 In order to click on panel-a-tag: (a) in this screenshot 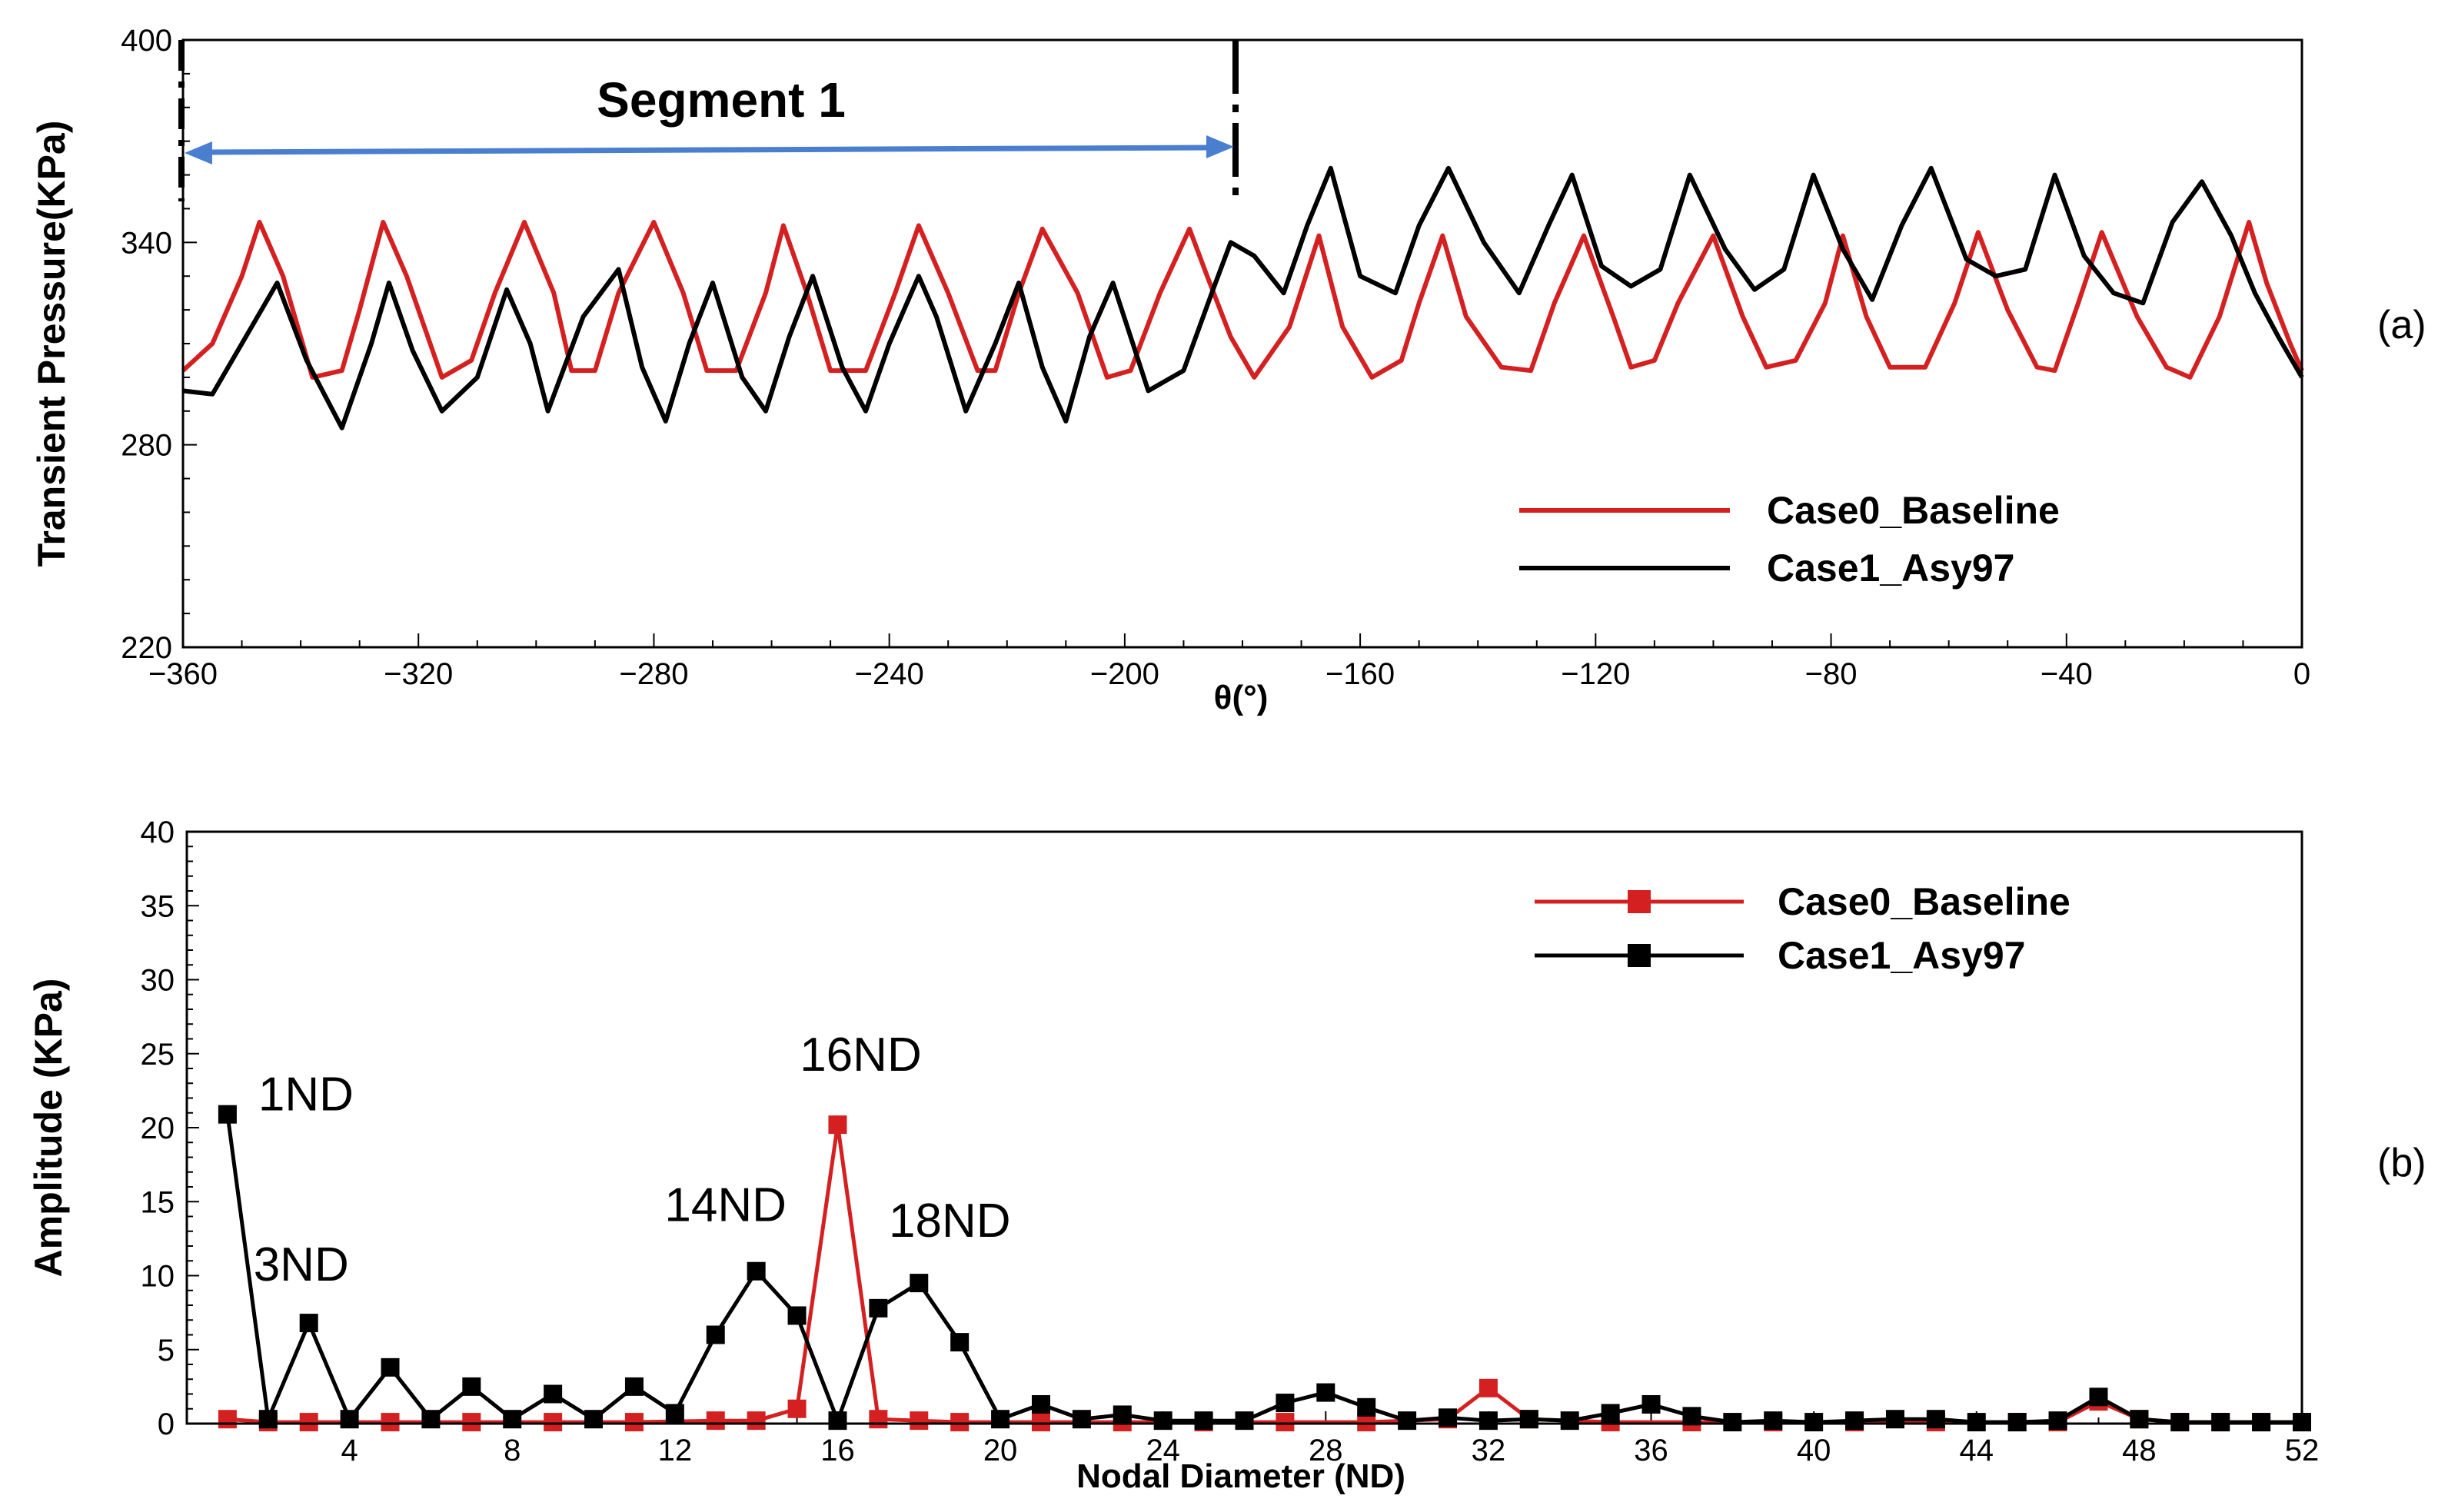, I will do `click(2401, 325)`.